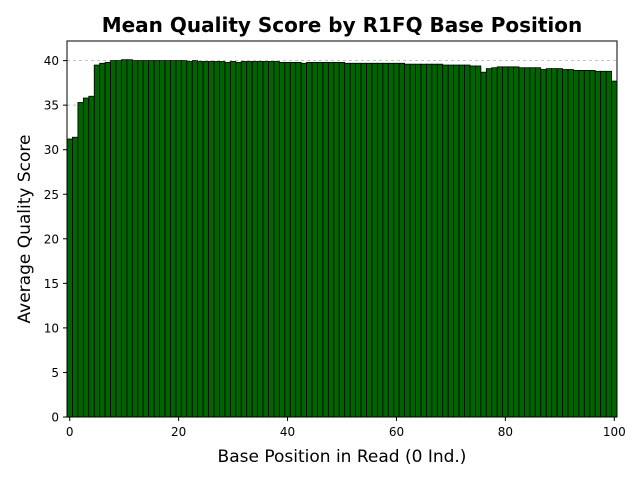  Describe the element at coordinates (51, 239) in the screenshot. I see `y-tick-label: 20` at that location.